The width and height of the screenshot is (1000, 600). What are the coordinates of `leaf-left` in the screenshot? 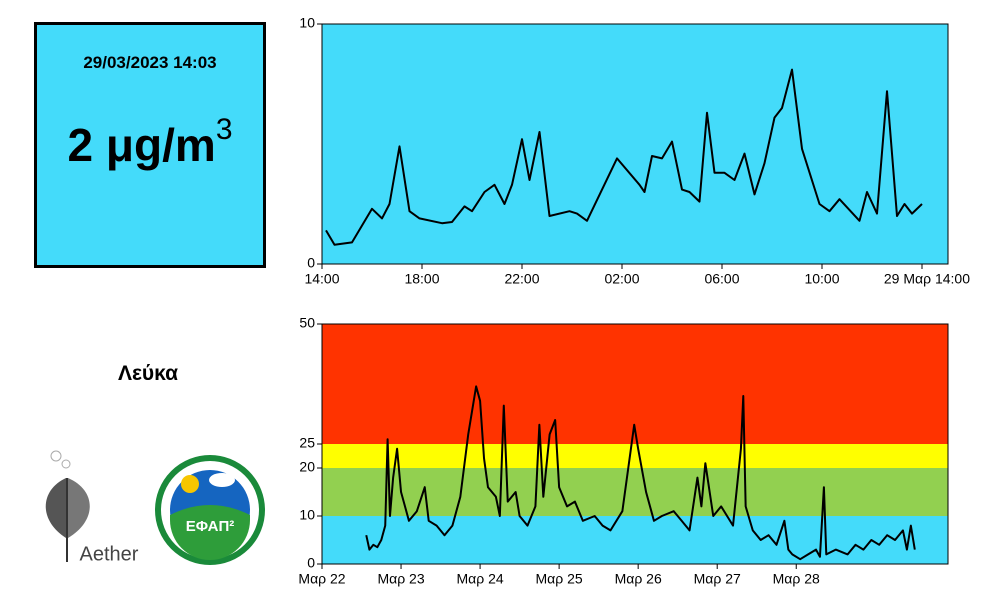 It's located at (55, 508).